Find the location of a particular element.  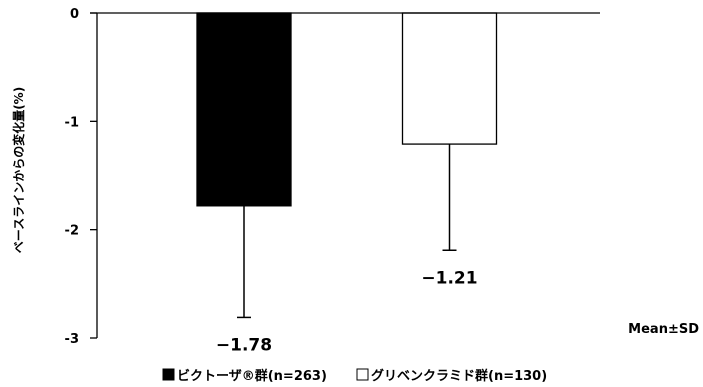

y-tick-label-1: -1 is located at coordinates (72, 122).